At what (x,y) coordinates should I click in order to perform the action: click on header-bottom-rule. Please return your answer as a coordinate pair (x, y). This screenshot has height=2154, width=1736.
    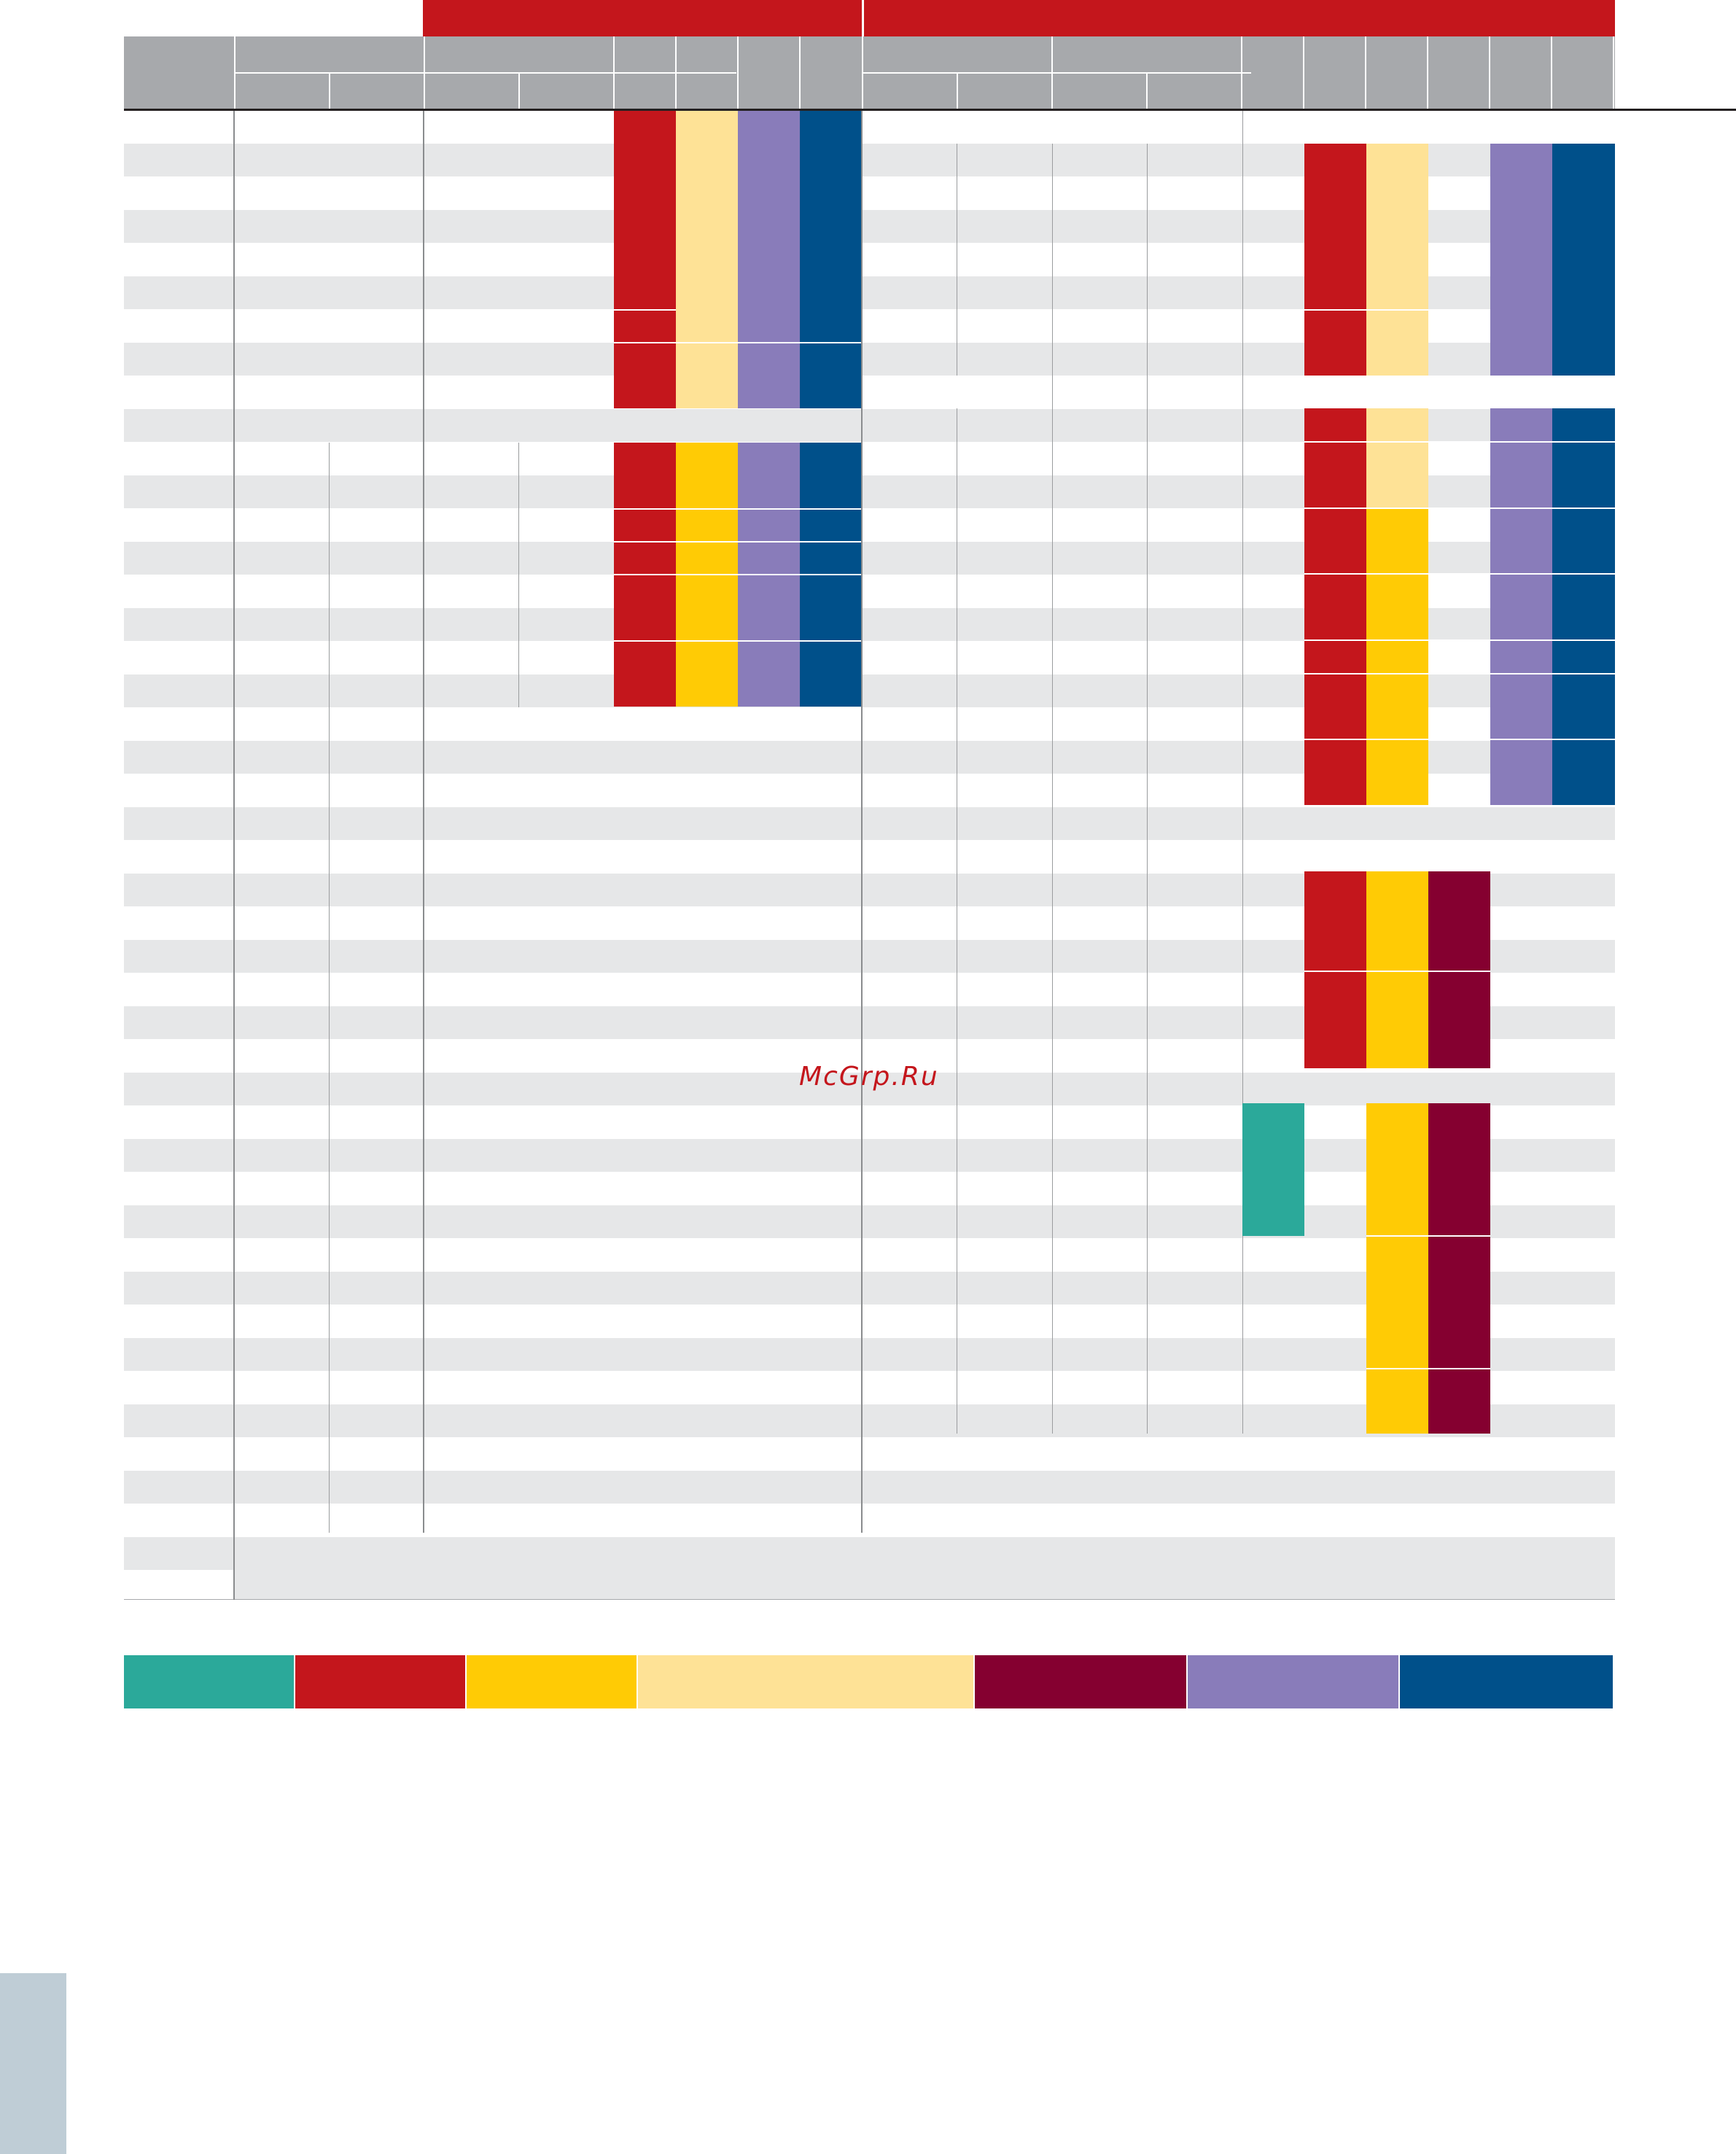
    Looking at the image, I should click on (930, 110).